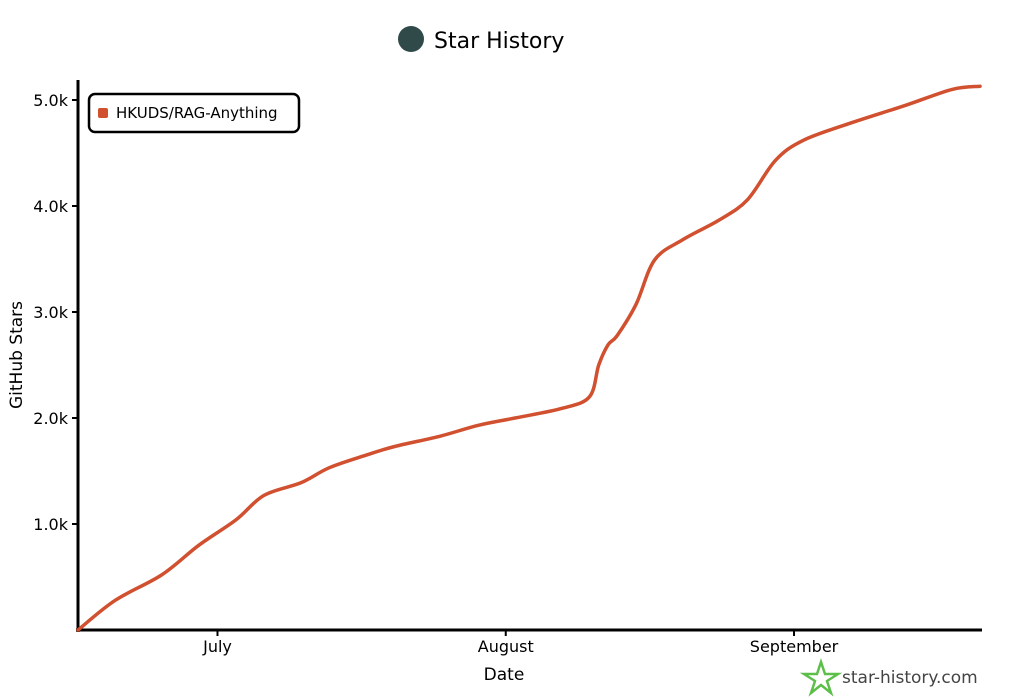 The width and height of the screenshot is (1028, 700). I want to click on x-tick-label: July, so click(217, 646).